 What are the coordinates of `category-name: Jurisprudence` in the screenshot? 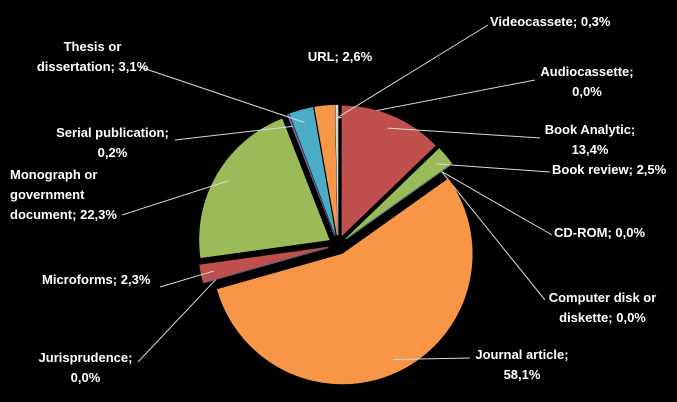 It's located at (83, 357).